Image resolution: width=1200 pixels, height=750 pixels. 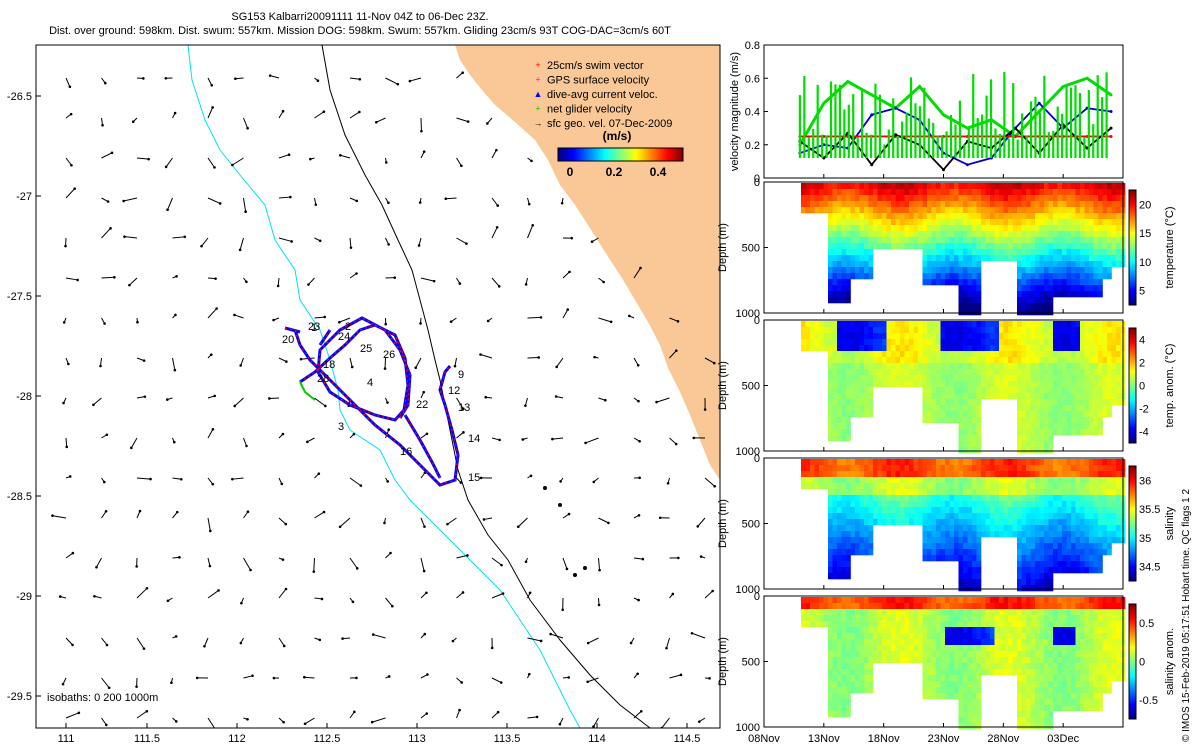 I want to click on island, so click(x=545, y=488).